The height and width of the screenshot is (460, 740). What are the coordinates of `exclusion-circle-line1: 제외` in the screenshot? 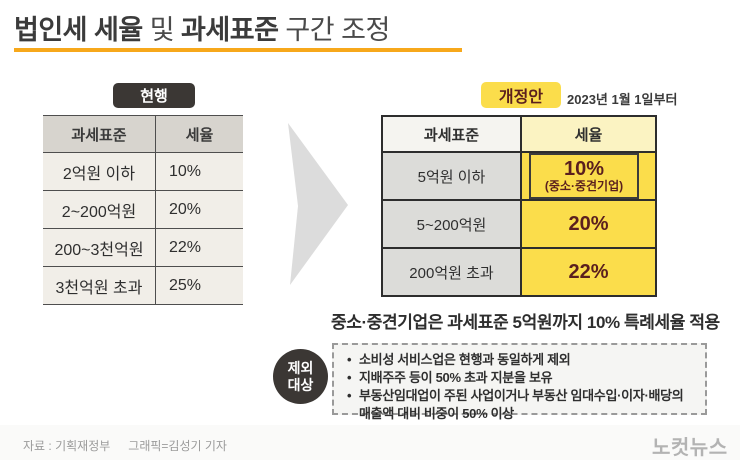 It's located at (300, 368).